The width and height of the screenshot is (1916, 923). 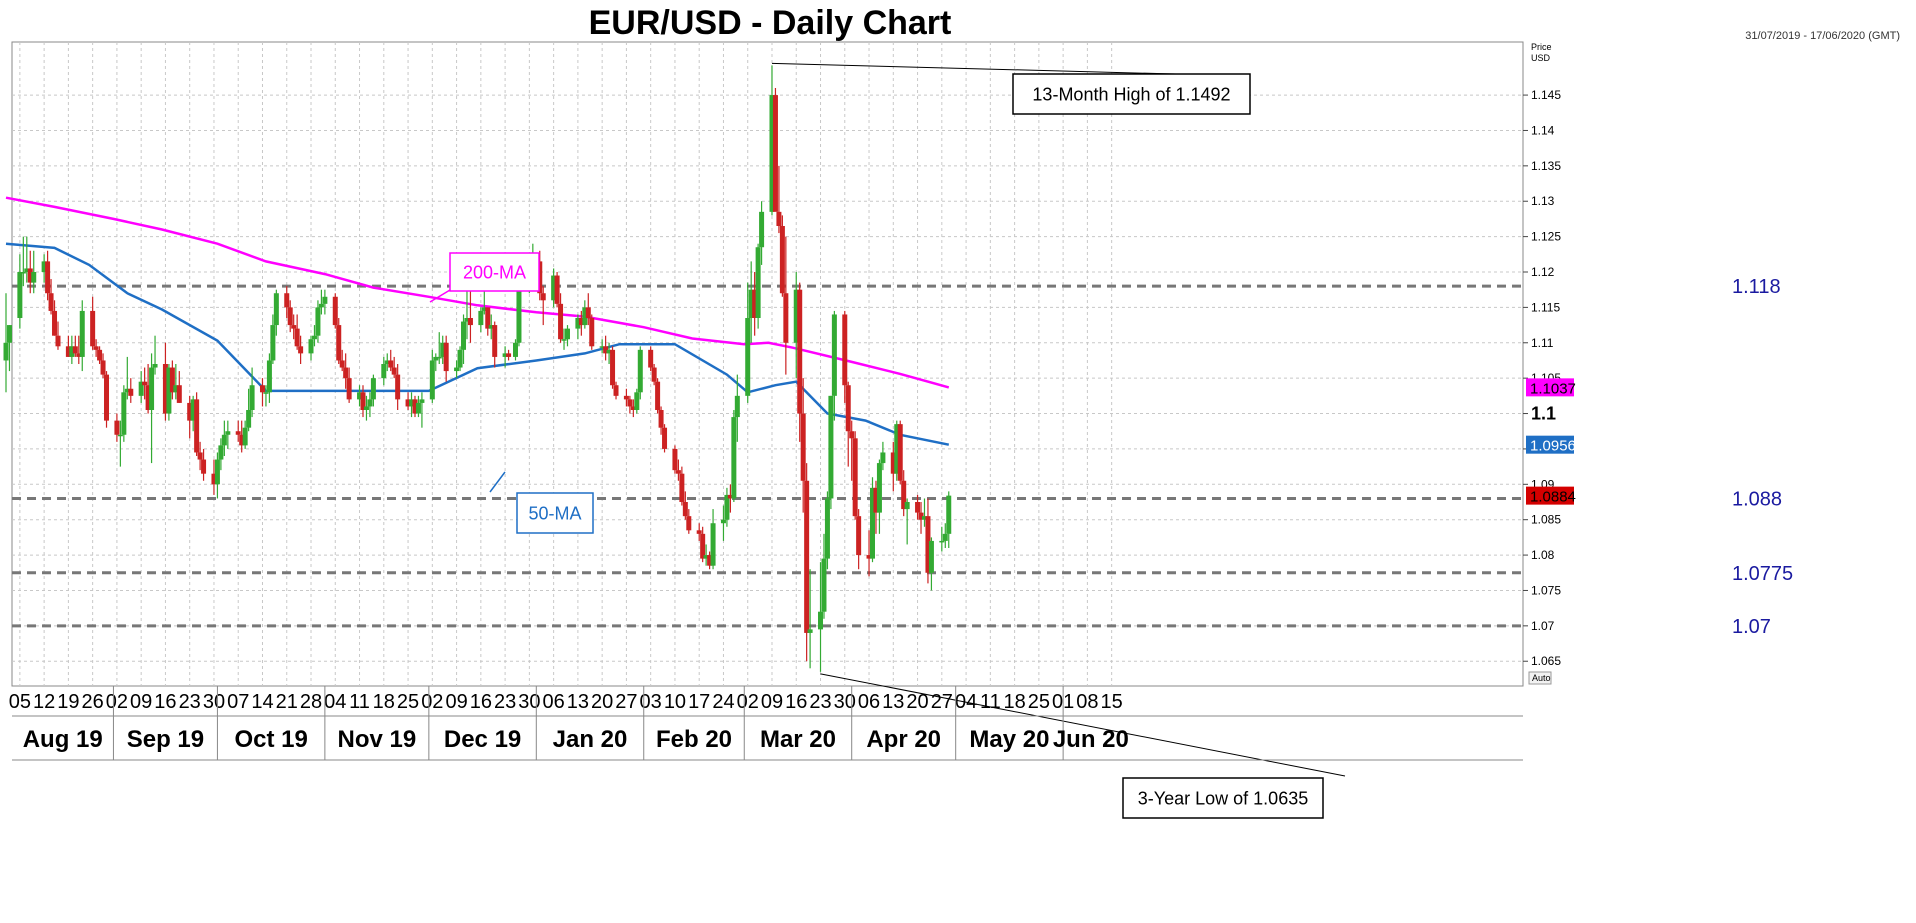 What do you see at coordinates (440, 296) in the screenshot?
I see `ma200-leader` at bounding box center [440, 296].